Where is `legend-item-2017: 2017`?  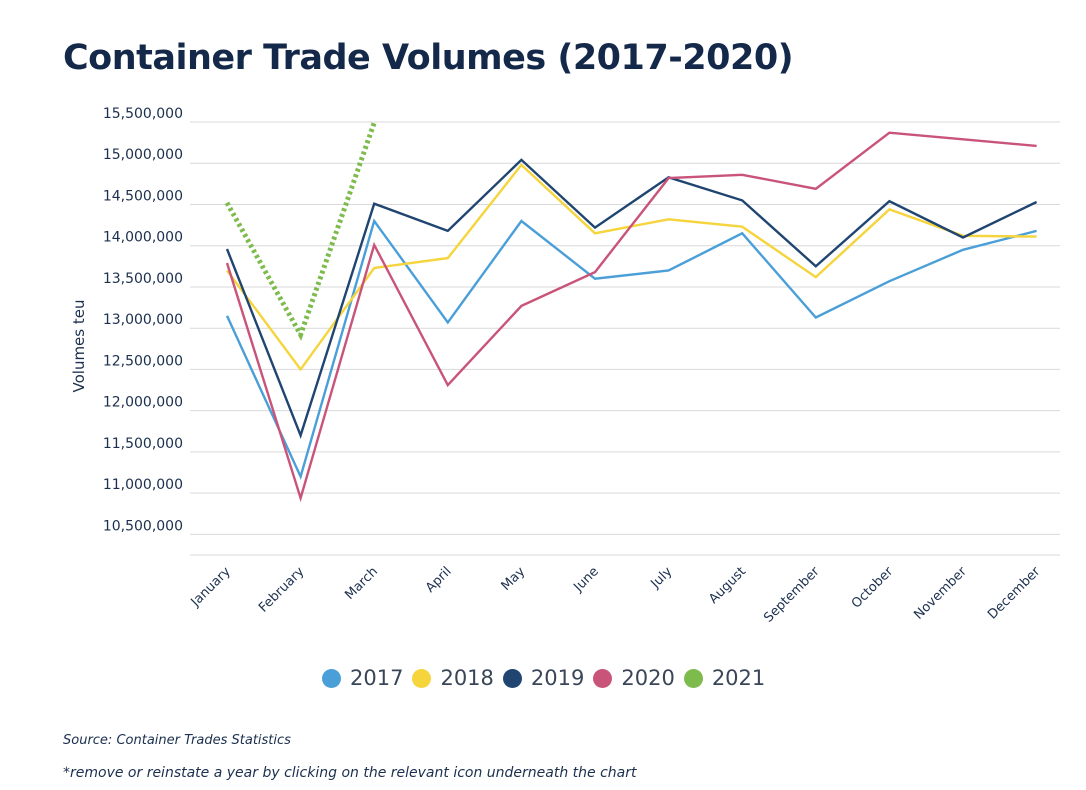 legend-item-2017: 2017 is located at coordinates (362, 678).